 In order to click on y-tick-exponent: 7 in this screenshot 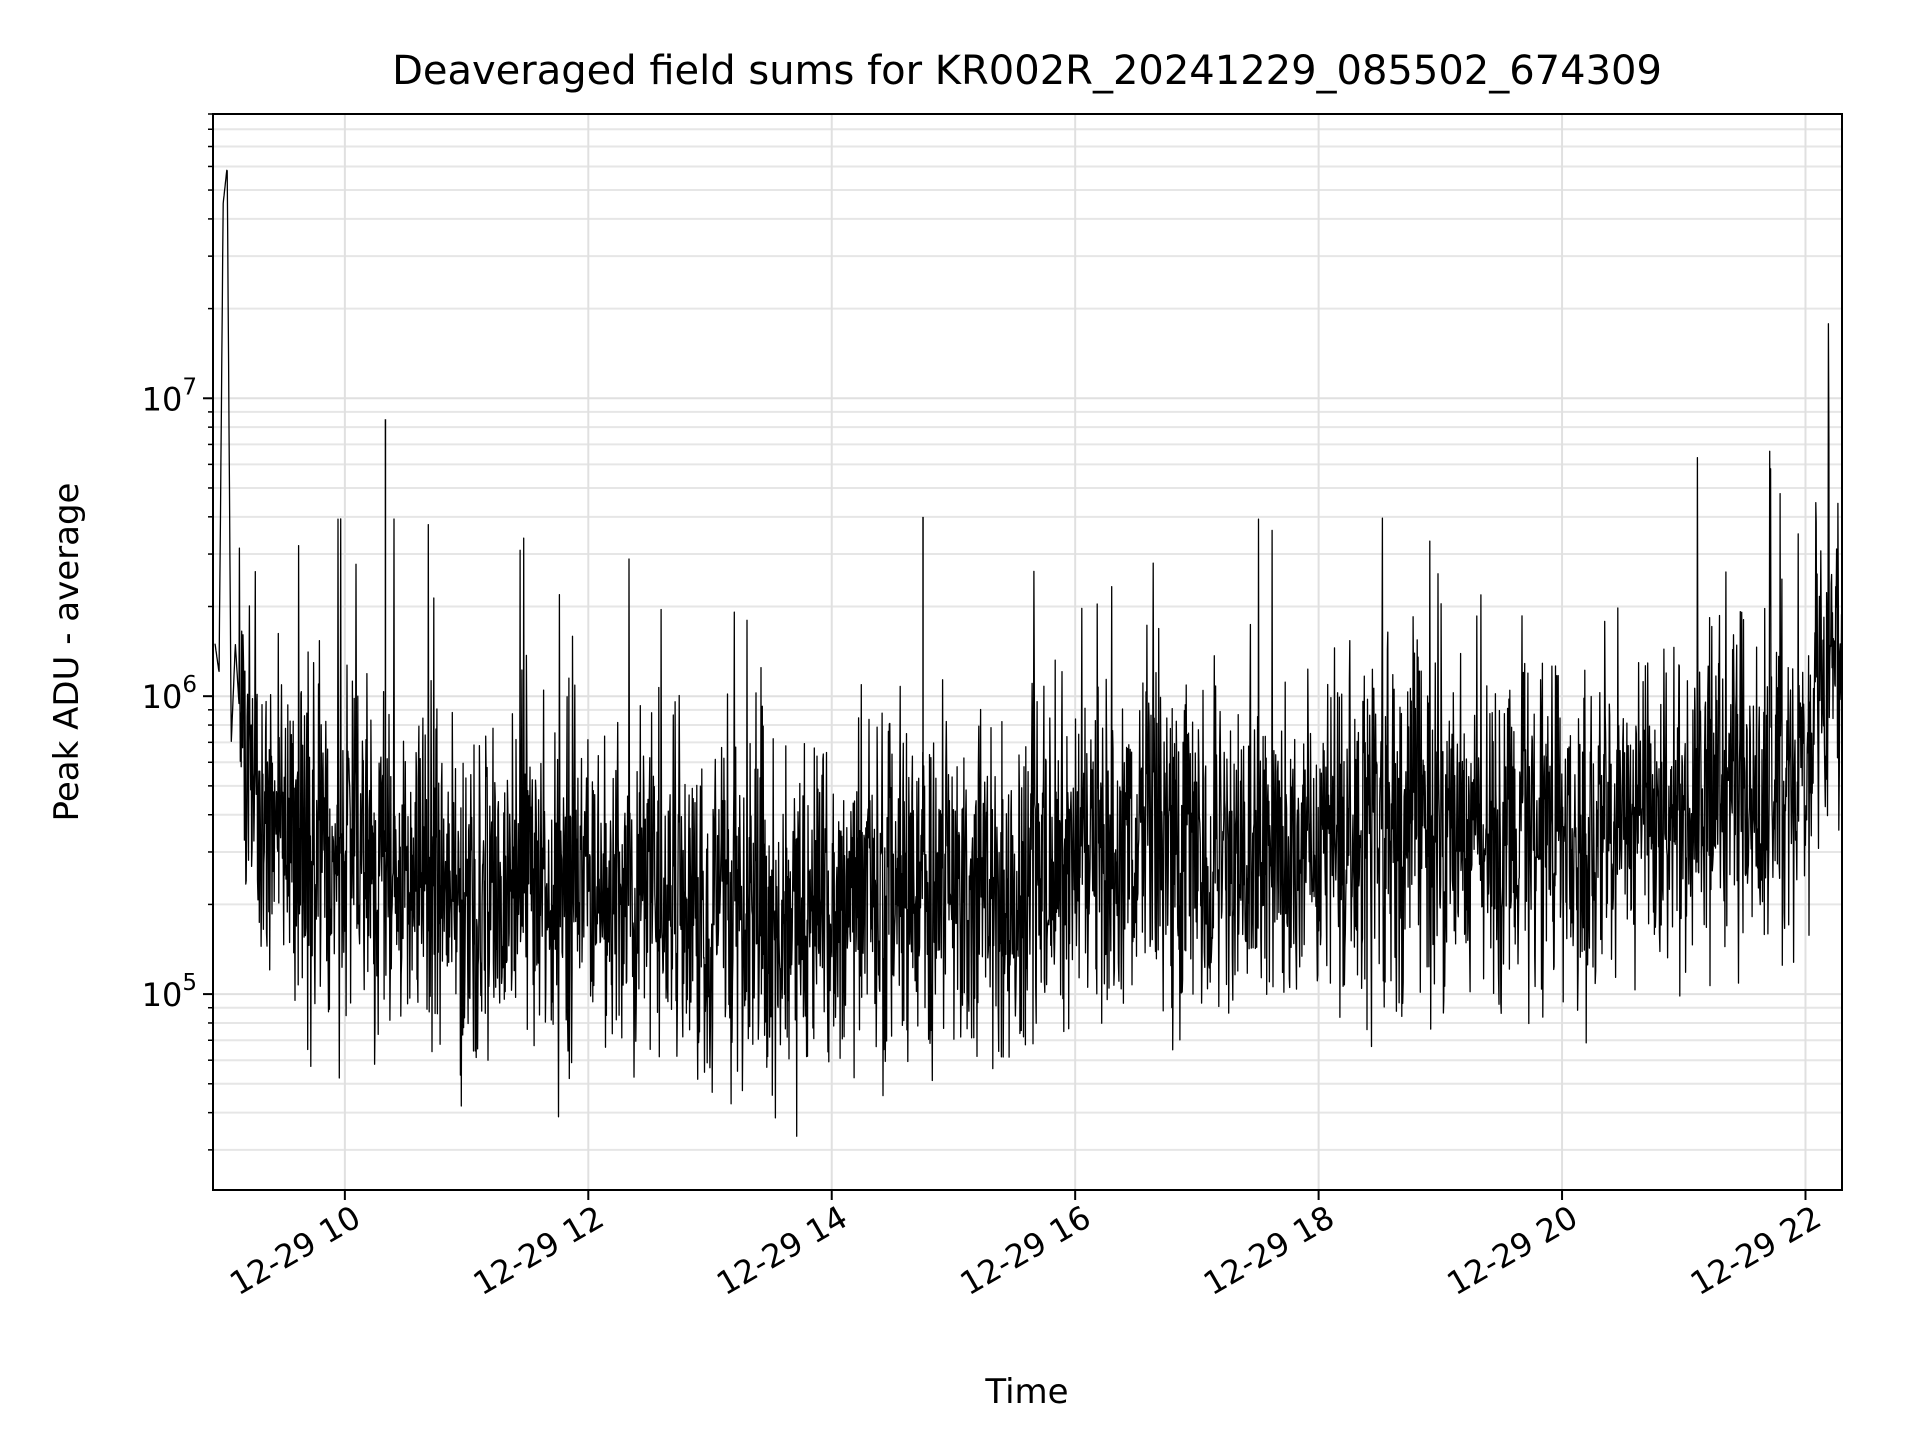, I will do `click(189, 387)`.